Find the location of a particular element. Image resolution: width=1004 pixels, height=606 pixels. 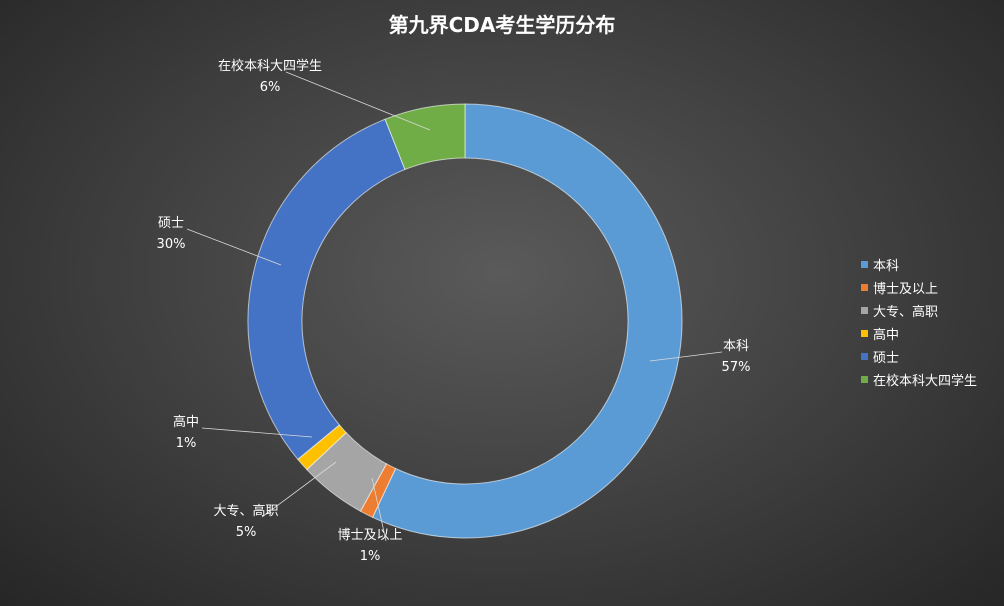

data-label-name-4: 高中 is located at coordinates (186, 422).